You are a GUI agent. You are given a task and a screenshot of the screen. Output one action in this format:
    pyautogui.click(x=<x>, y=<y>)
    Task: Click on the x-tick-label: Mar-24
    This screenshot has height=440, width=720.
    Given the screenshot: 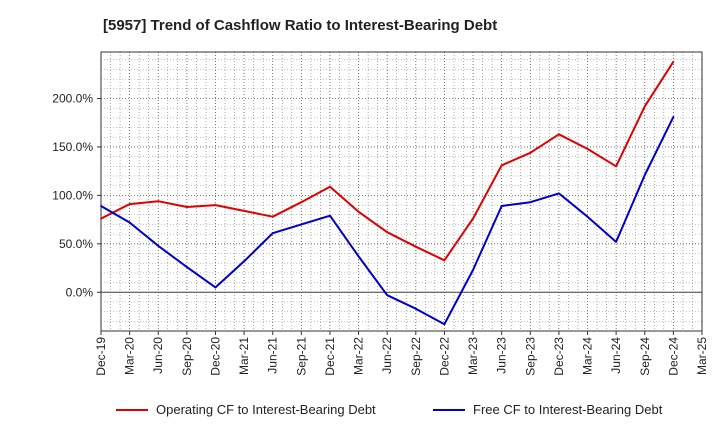 What is the action you would take?
    pyautogui.click(x=588, y=356)
    